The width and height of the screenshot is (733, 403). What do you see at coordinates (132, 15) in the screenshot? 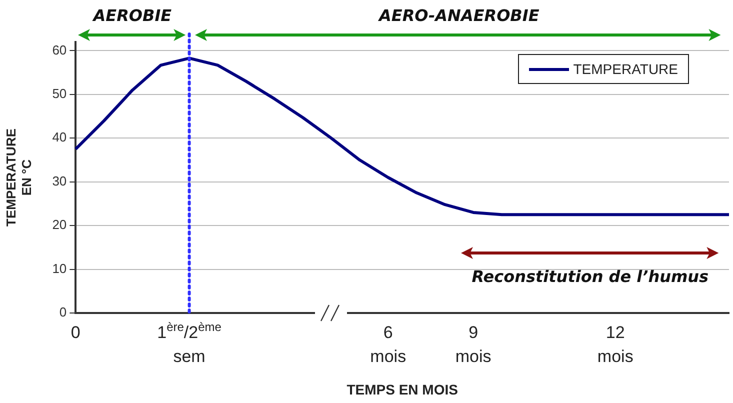
I see `text: AEROBIE` at bounding box center [132, 15].